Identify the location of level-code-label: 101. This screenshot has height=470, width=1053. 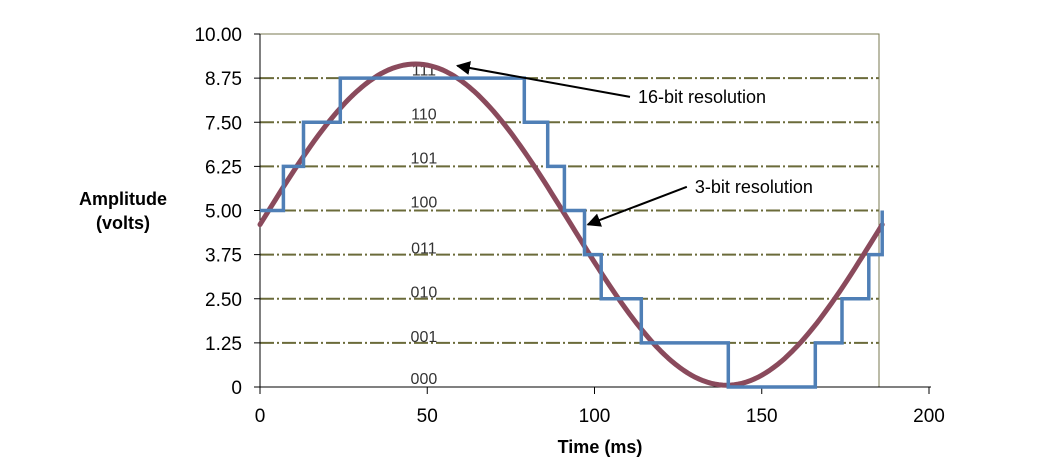
(424, 159).